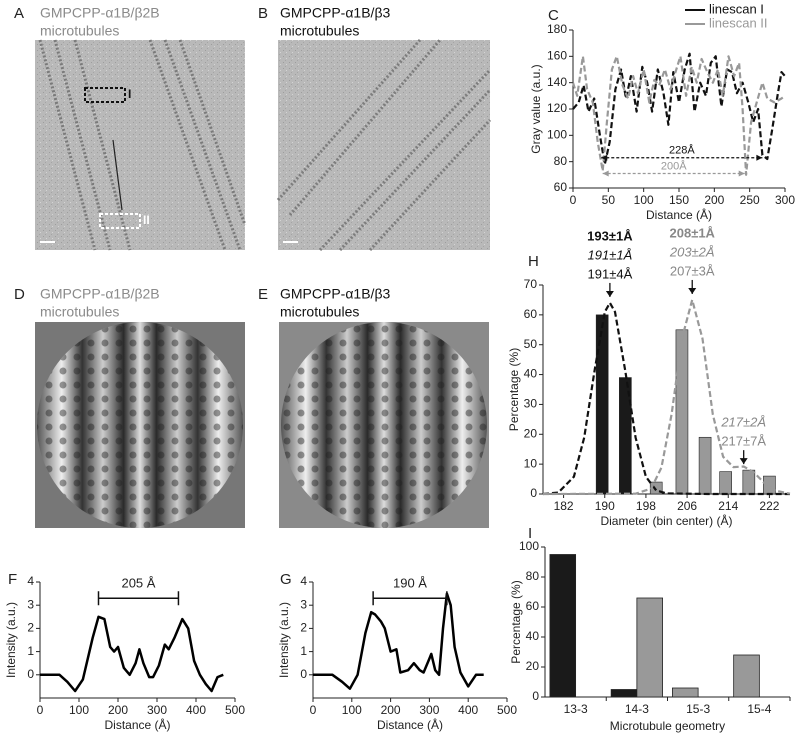  I want to click on x-tick-label: 190, so click(605, 506).